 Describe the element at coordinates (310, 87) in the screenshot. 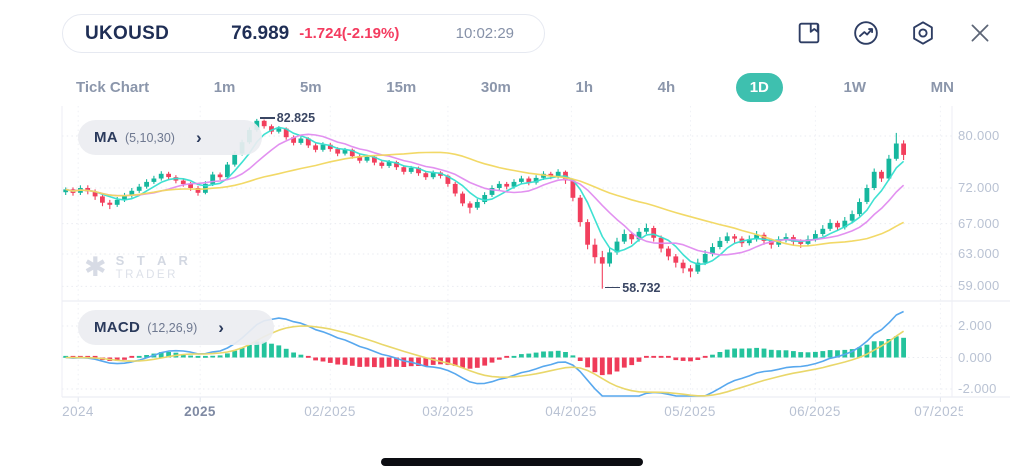

I see `tab-5m: 5m` at that location.